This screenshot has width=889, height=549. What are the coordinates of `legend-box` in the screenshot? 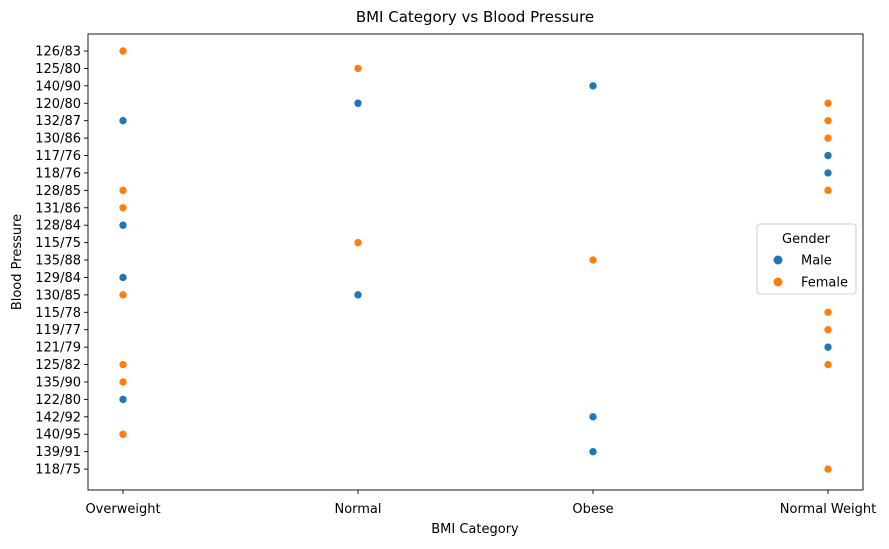 It's located at (806, 259).